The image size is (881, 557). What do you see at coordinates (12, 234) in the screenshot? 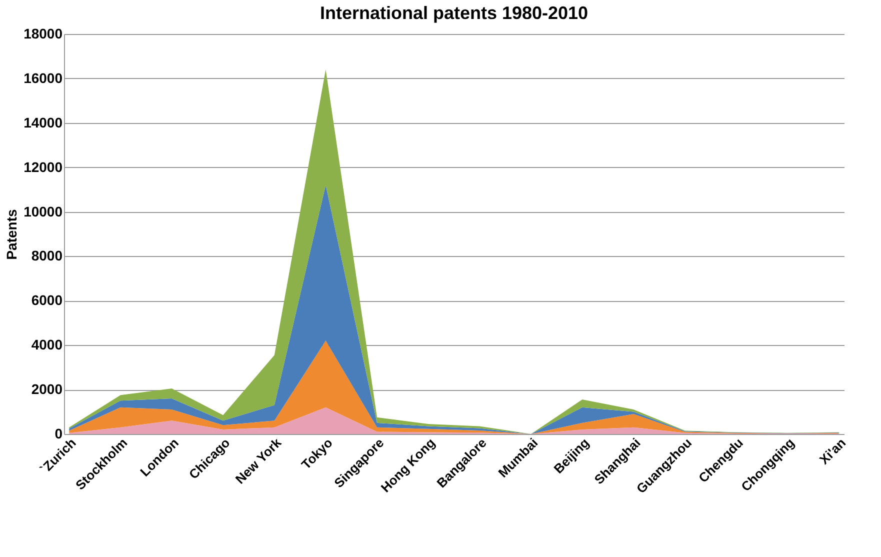
I see `y-axis-title: Patents` at bounding box center [12, 234].